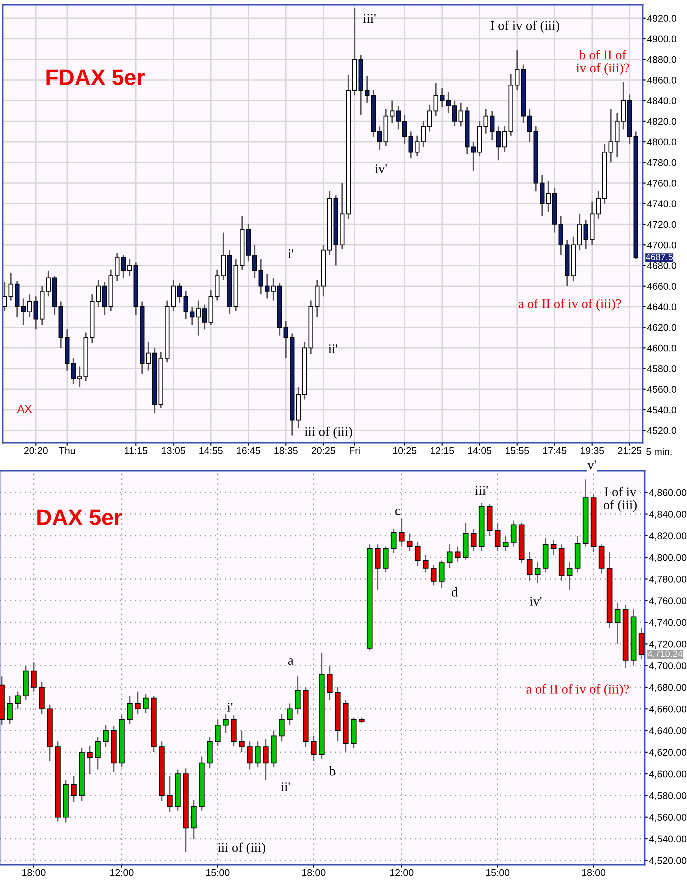 The width and height of the screenshot is (687, 883). What do you see at coordinates (668, 840) in the screenshot?
I see `y-tick-label: 4,540.00` at bounding box center [668, 840].